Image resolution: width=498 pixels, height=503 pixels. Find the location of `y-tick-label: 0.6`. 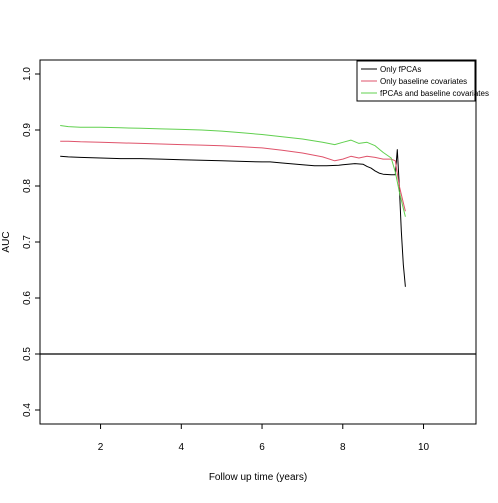

y-tick-label: 0.6 is located at coordinates (27, 298).